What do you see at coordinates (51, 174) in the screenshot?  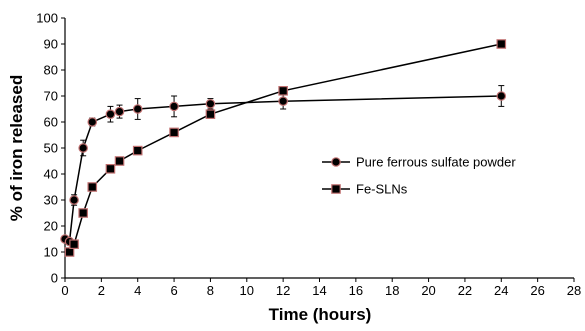 I see `y-tick-label: 40` at bounding box center [51, 174].